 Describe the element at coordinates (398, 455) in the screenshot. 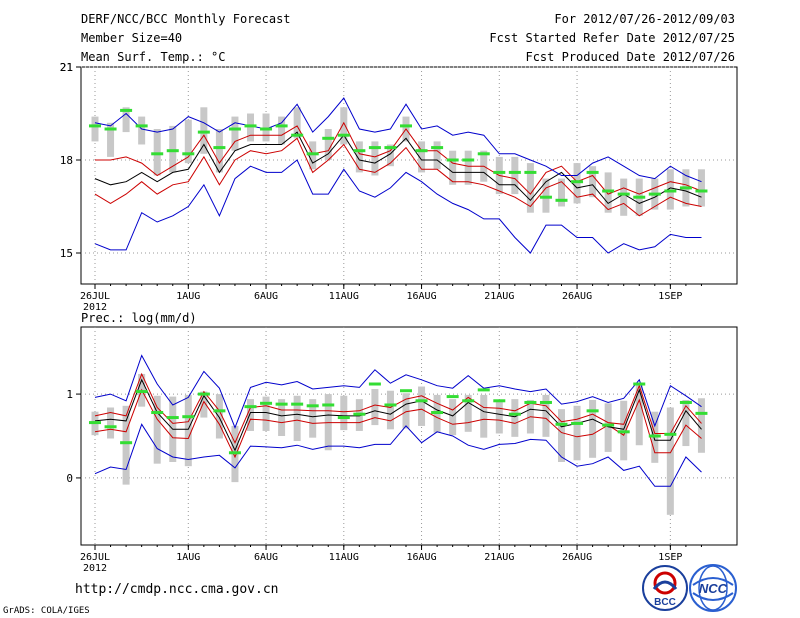

I see `prec-series-min` at that location.